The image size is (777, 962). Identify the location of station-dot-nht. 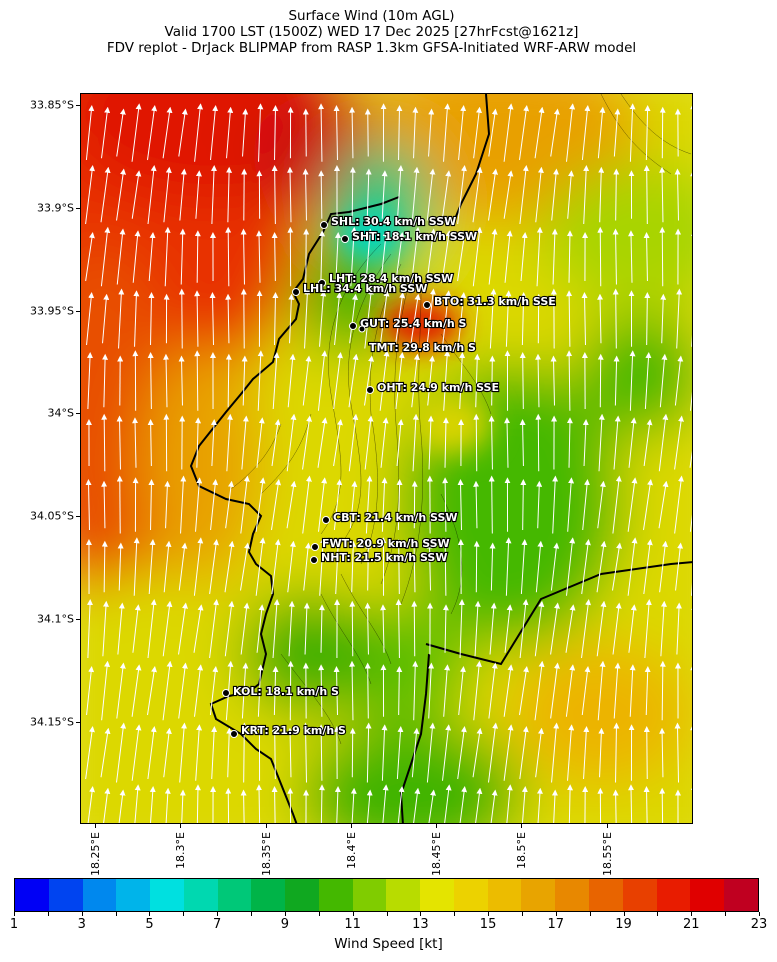
(314, 560).